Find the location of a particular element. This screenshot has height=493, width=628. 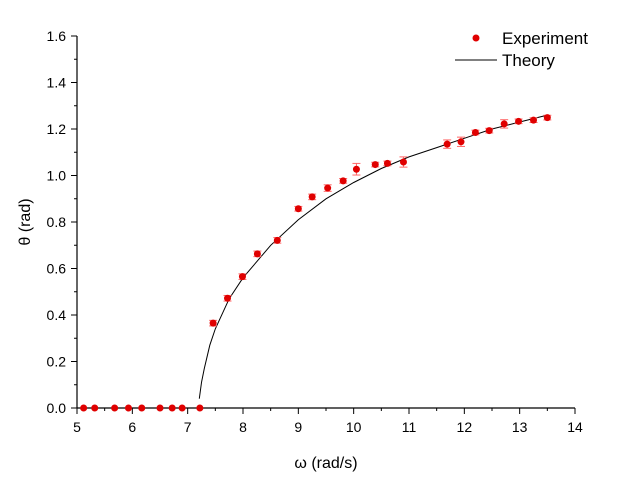

x-tick-label: 14 is located at coordinates (575, 427).